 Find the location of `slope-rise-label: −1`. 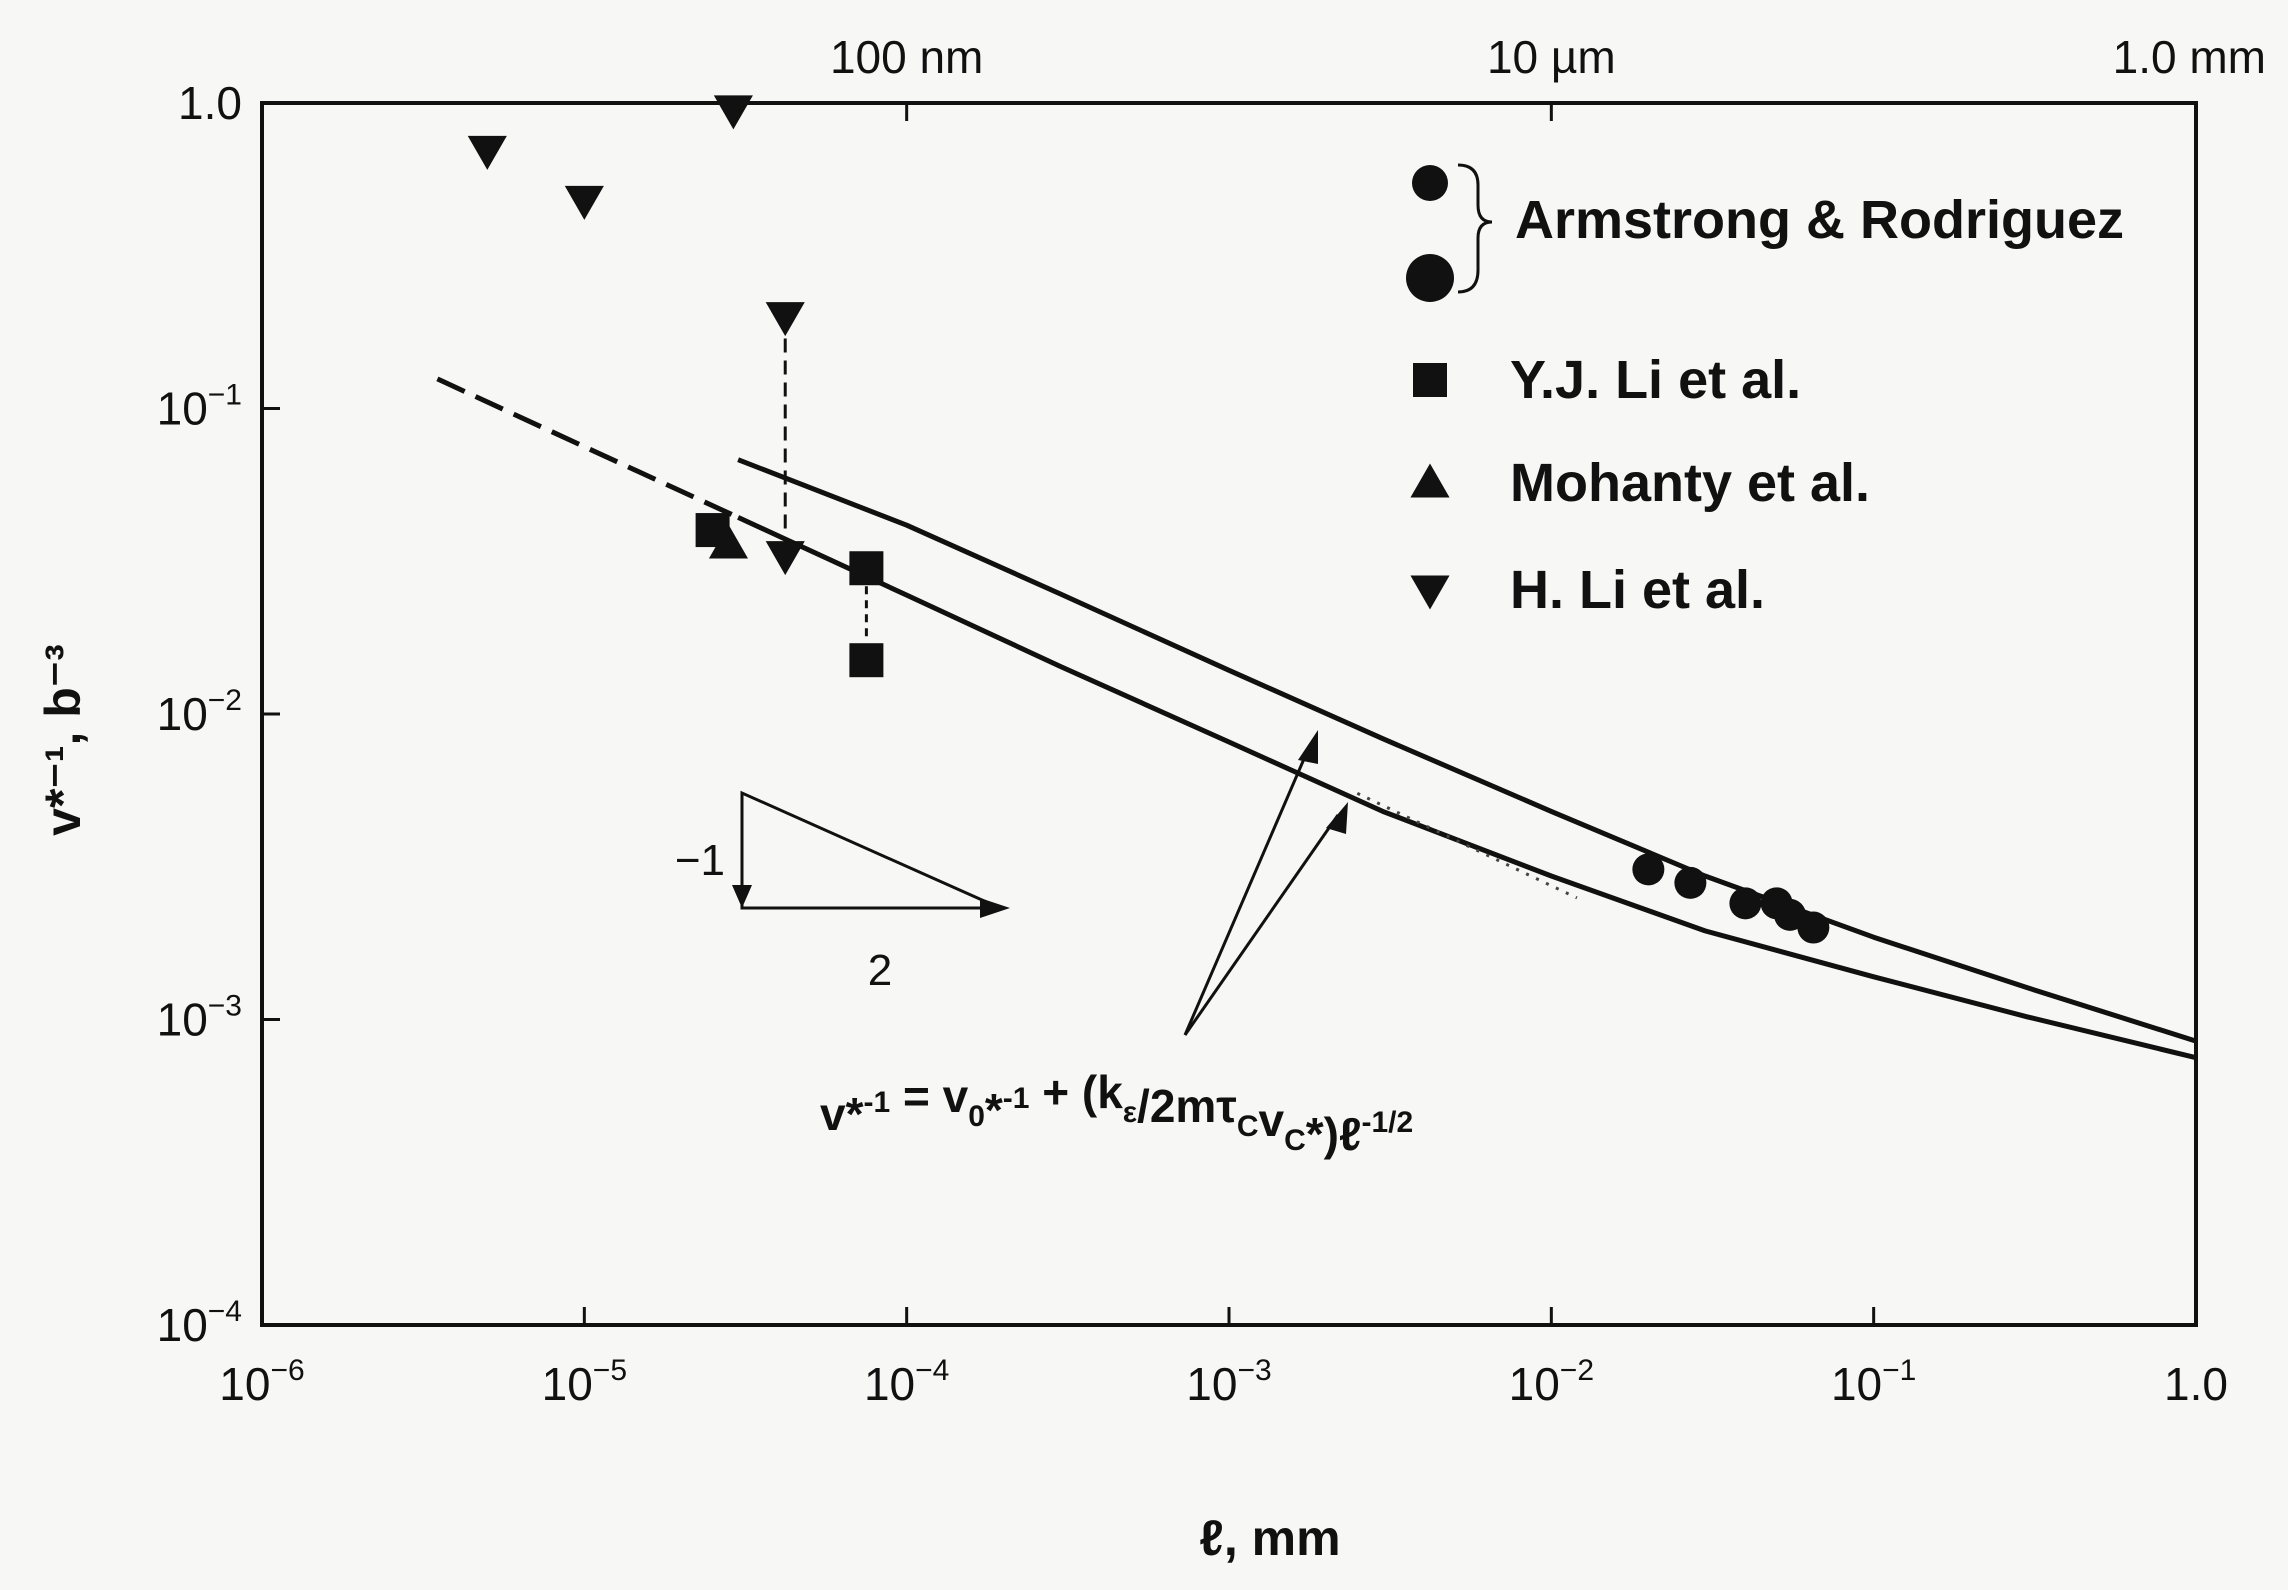

slope-rise-label: −1 is located at coordinates (700, 860).